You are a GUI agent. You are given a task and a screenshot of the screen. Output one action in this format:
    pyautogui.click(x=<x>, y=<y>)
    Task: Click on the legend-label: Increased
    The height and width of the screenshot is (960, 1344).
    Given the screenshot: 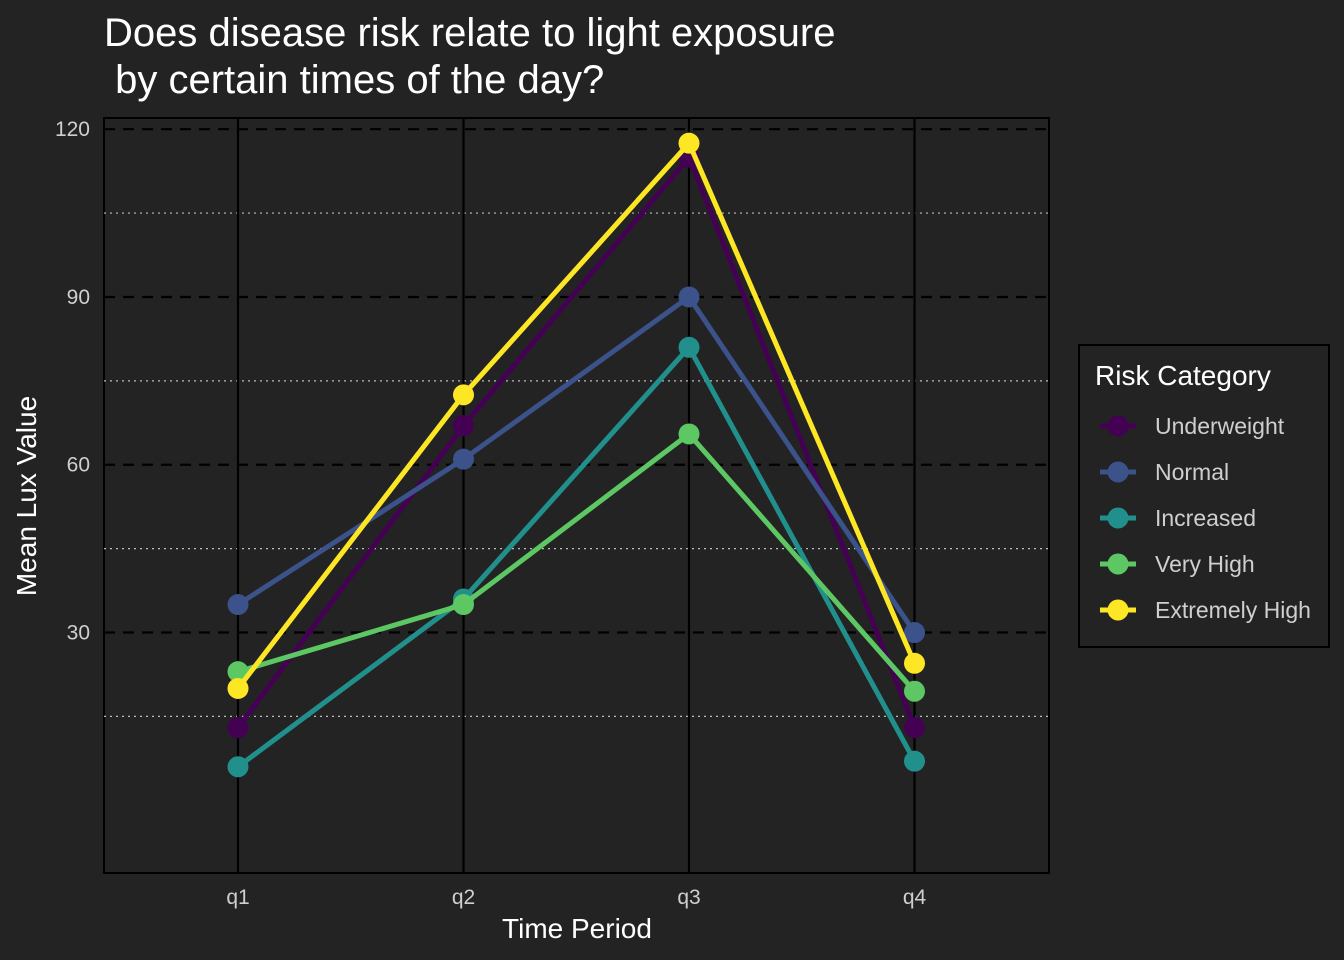 What is the action you would take?
    pyautogui.click(x=1205, y=518)
    